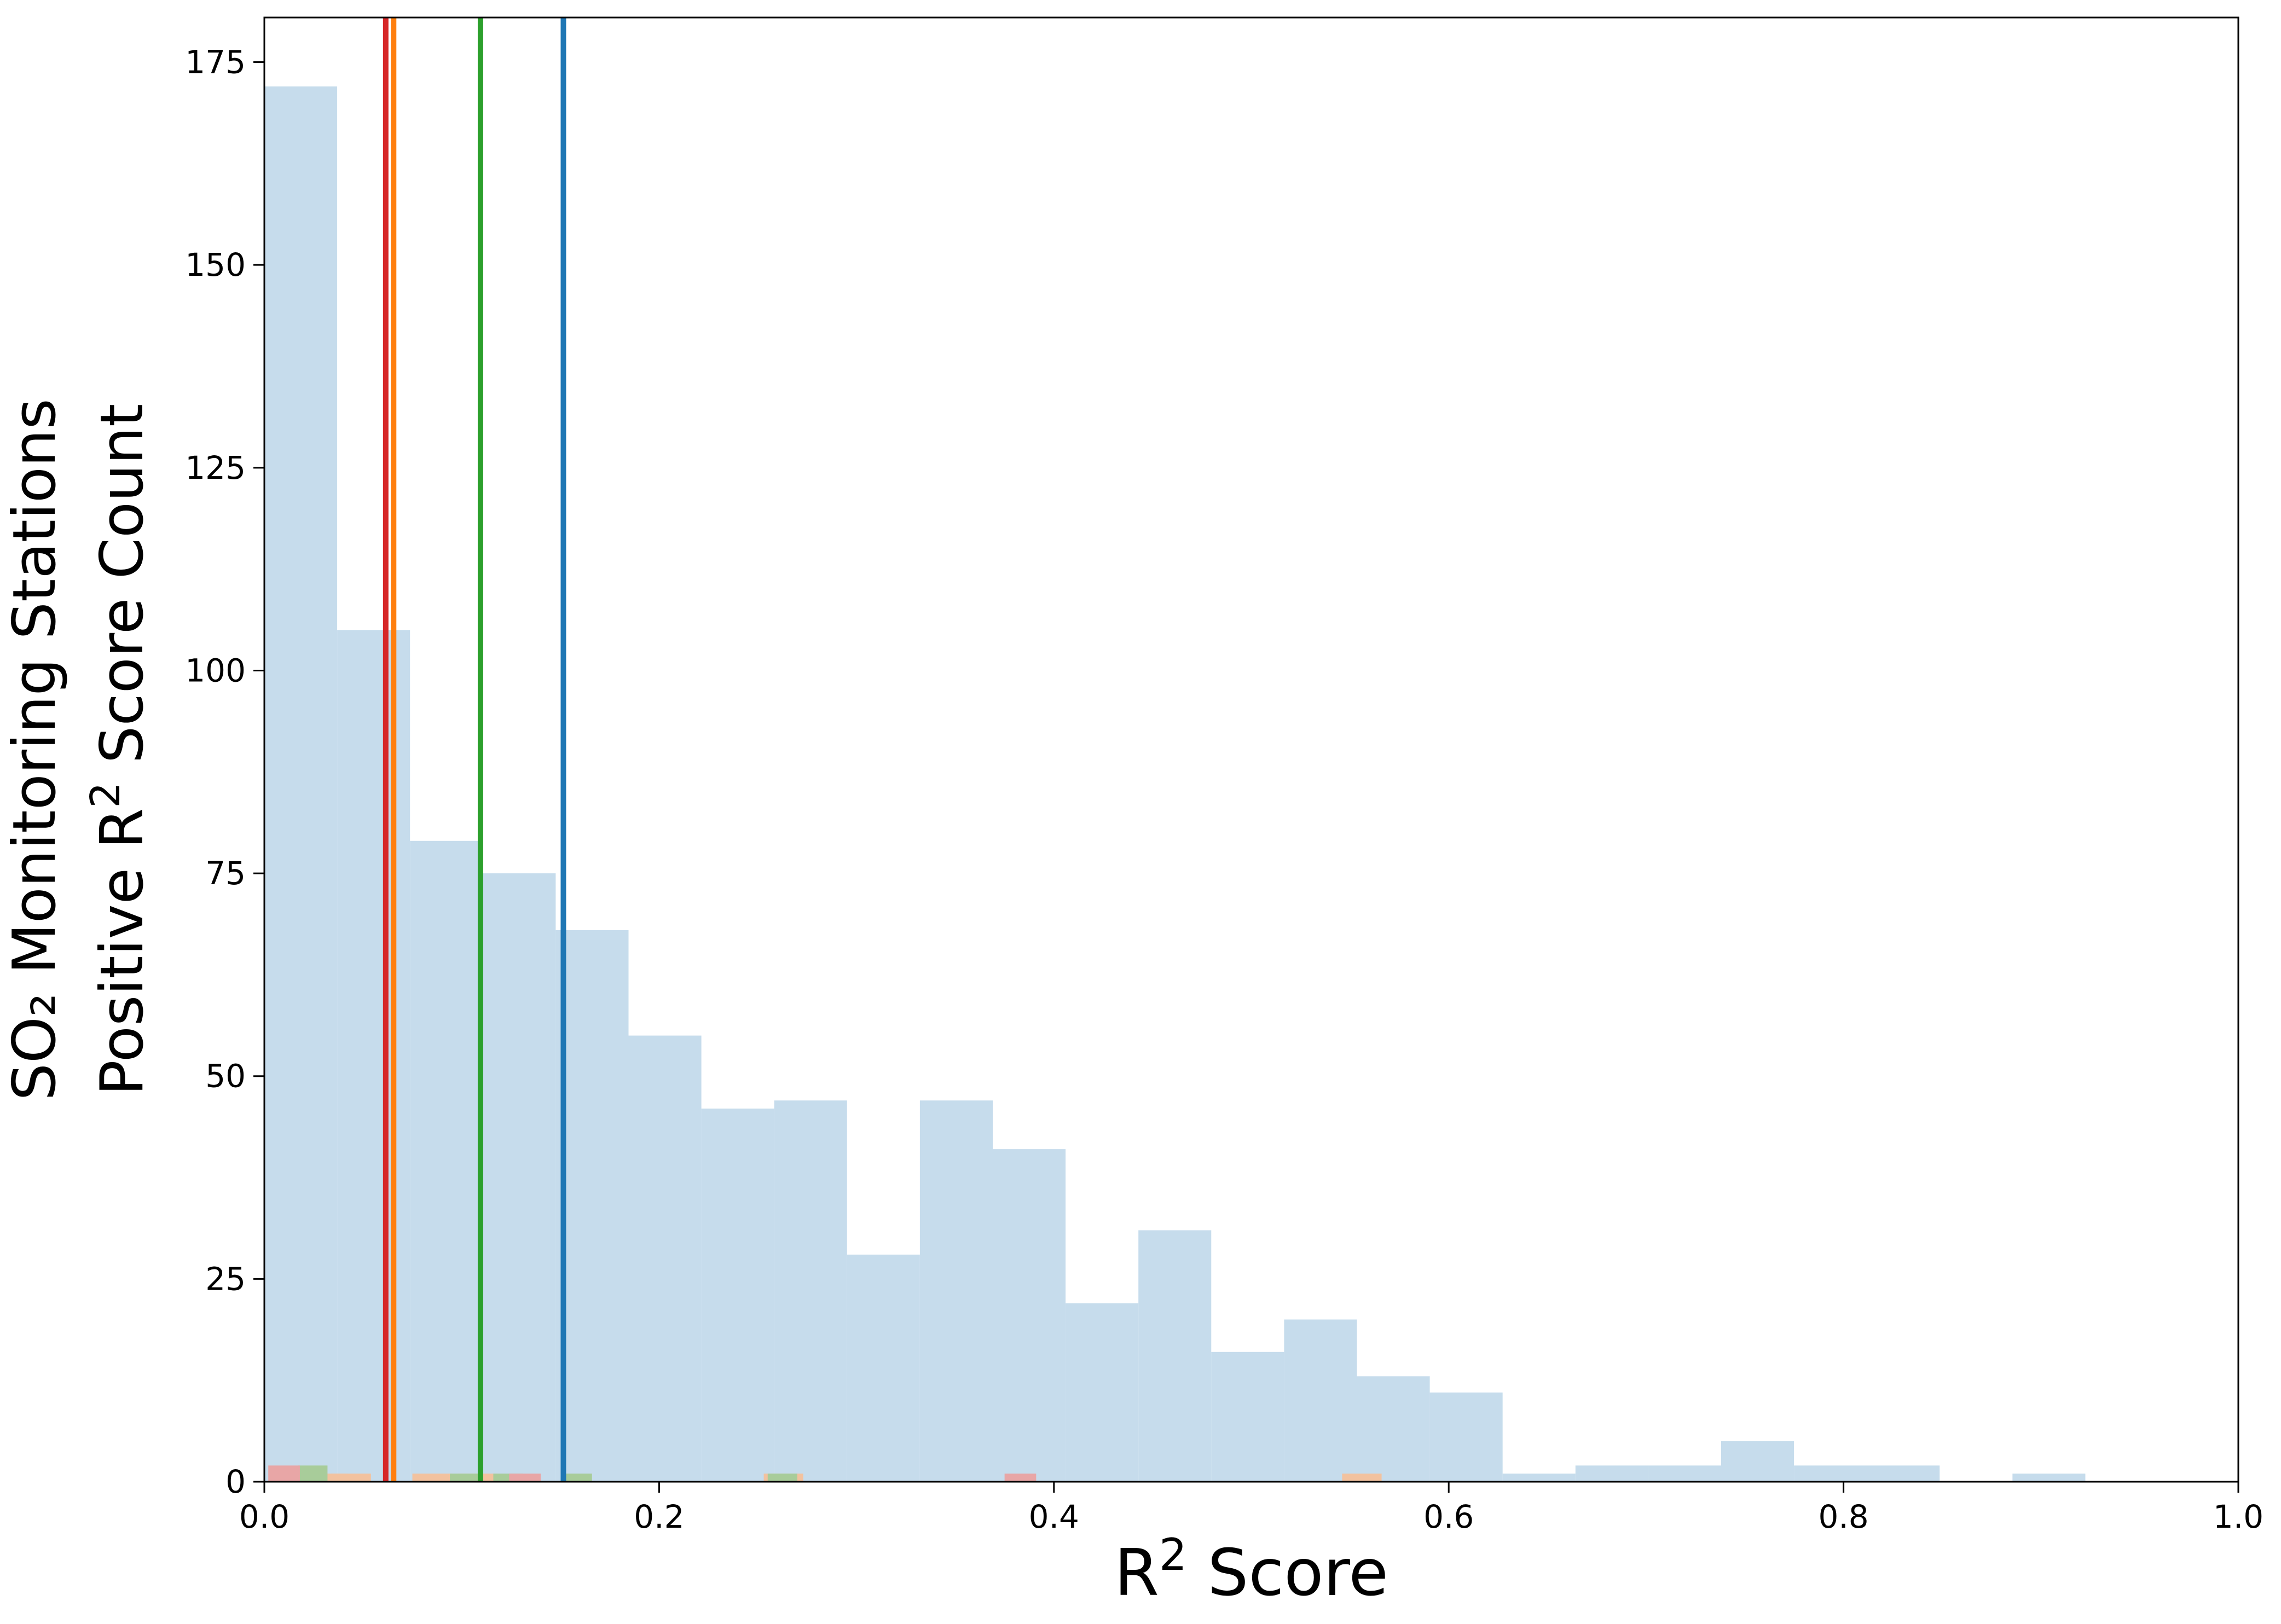 The image size is (2281, 1624). Describe the element at coordinates (1251, 1569) in the screenshot. I see `x-axis-label: R2 Score` at that location.